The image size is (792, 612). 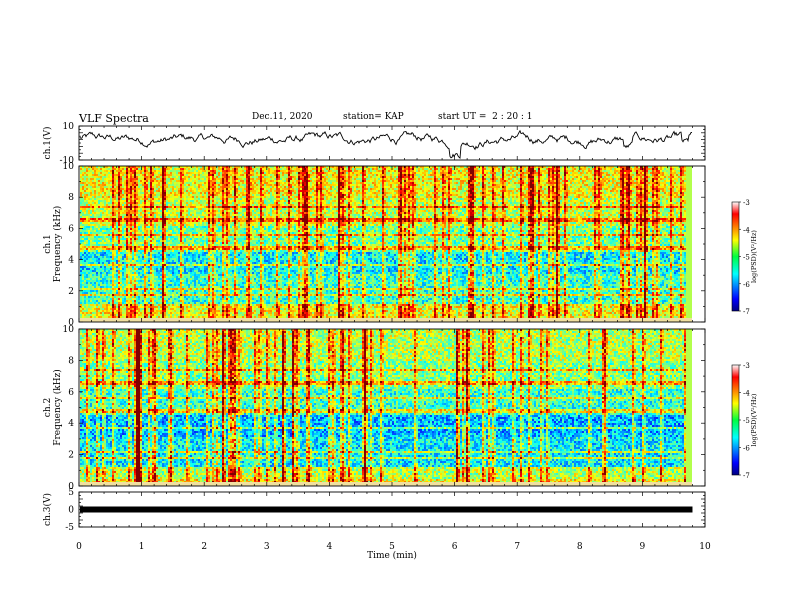 I want to click on ch1-spectrogram-colorbar, so click(x=735, y=256).